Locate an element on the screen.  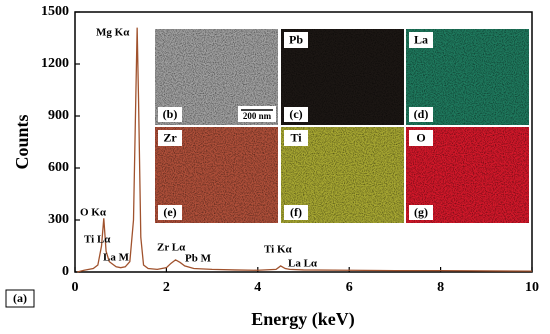
y-tick-label: 1200 is located at coordinates (55, 63).